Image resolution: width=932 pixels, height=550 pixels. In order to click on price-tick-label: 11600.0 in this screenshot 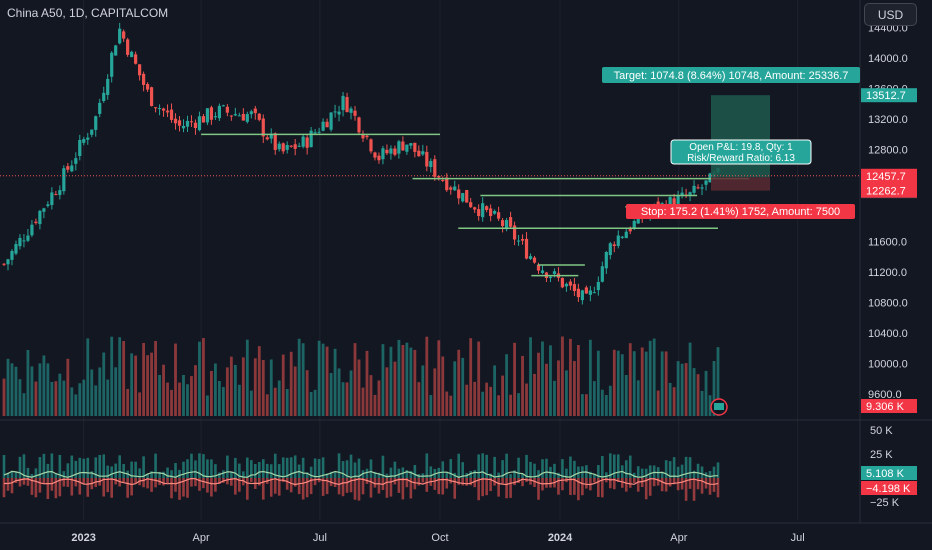, I will do `click(887, 242)`.